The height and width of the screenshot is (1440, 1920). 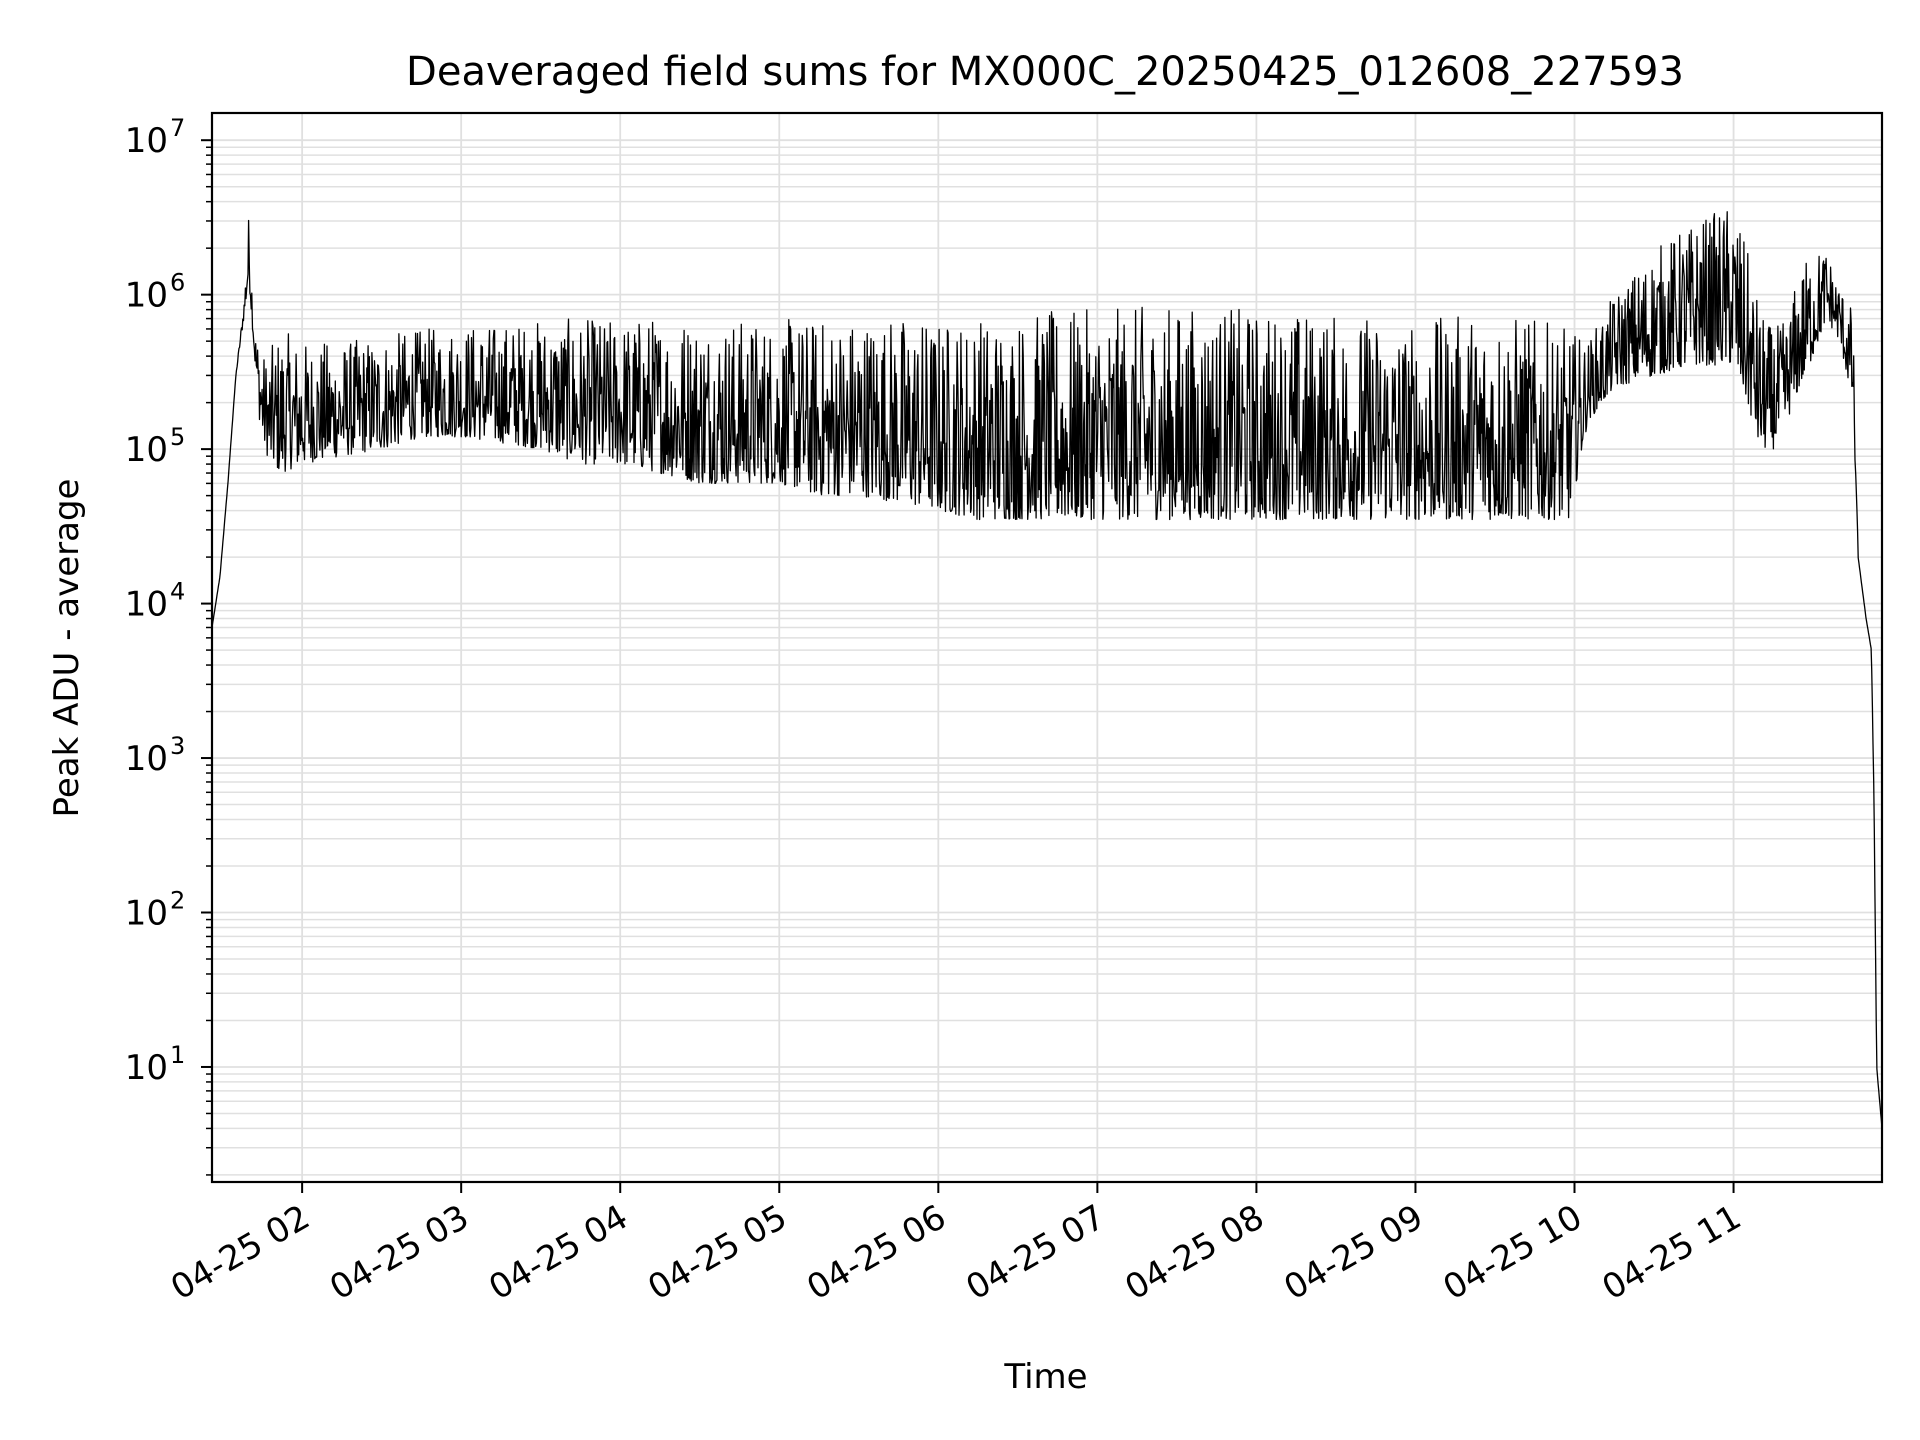 What do you see at coordinates (67, 648) in the screenshot?
I see `y-axis-label: Peak ADU - average` at bounding box center [67, 648].